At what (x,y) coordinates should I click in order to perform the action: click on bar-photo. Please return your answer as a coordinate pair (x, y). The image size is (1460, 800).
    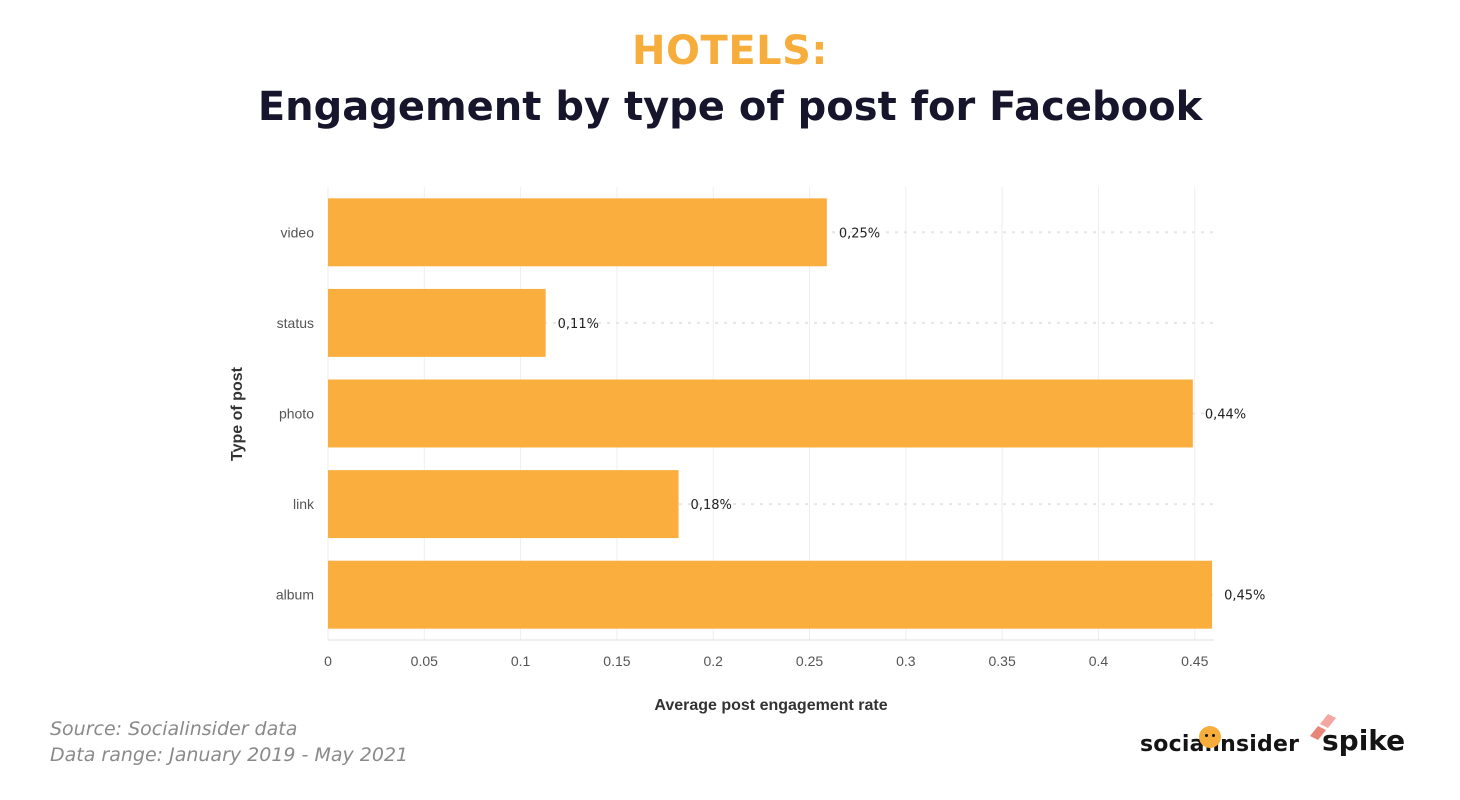
    Looking at the image, I should click on (760, 413).